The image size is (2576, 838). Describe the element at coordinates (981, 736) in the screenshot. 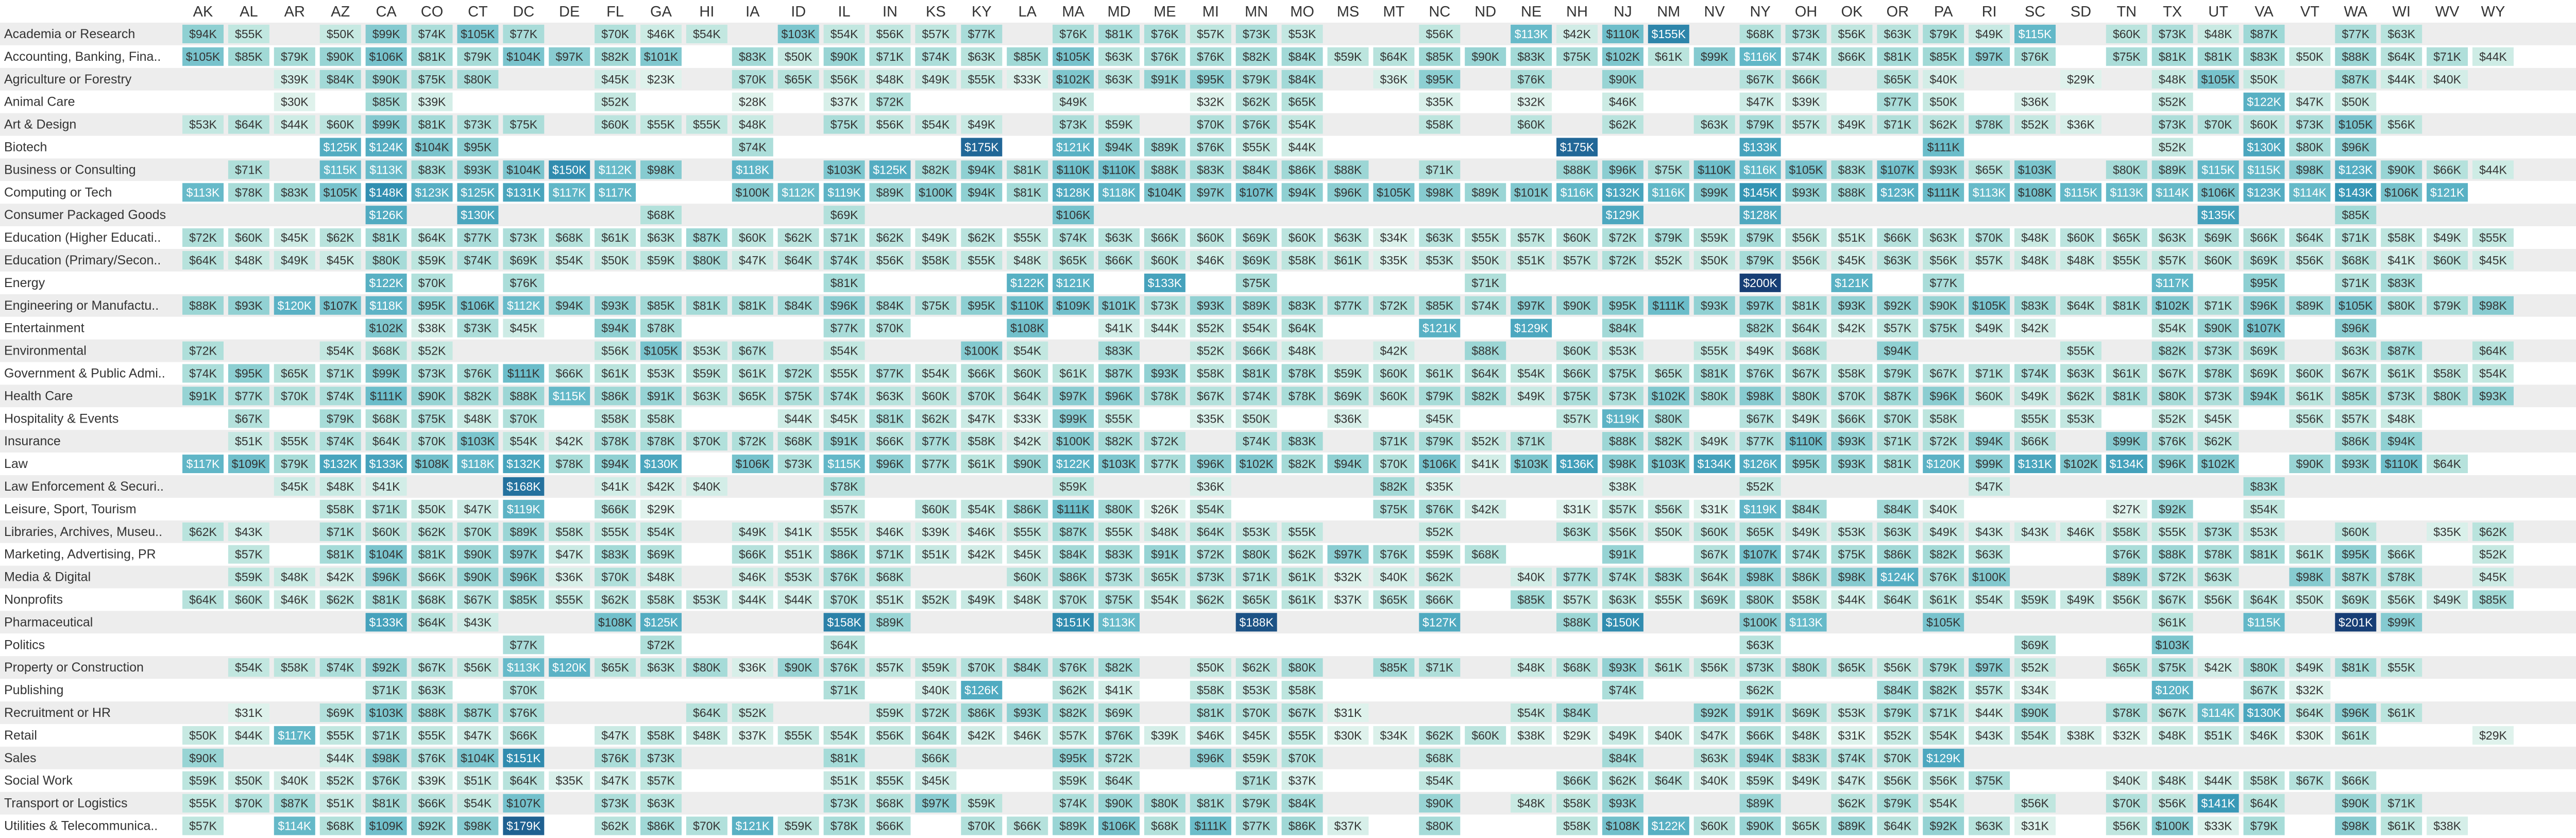

I see `cell-value-label: $42K` at that location.